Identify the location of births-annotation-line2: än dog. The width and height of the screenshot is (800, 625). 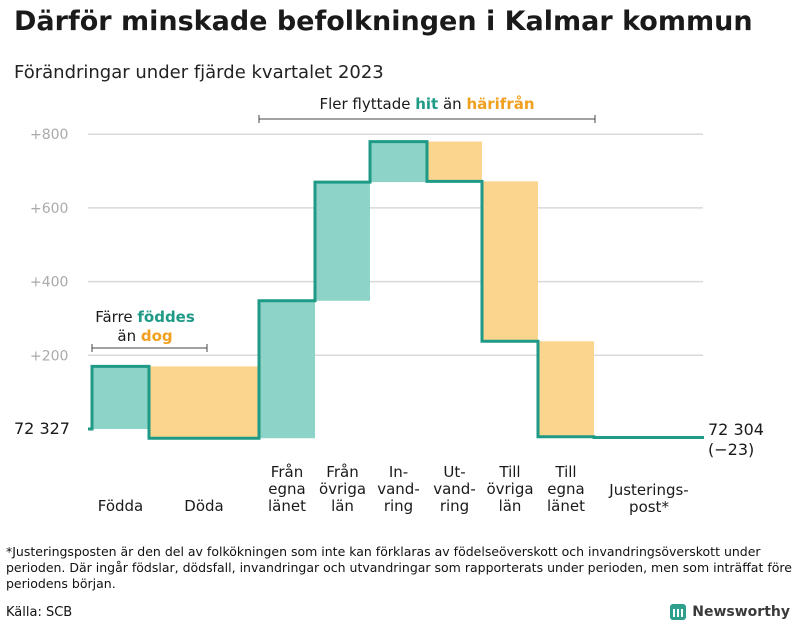
(144, 336).